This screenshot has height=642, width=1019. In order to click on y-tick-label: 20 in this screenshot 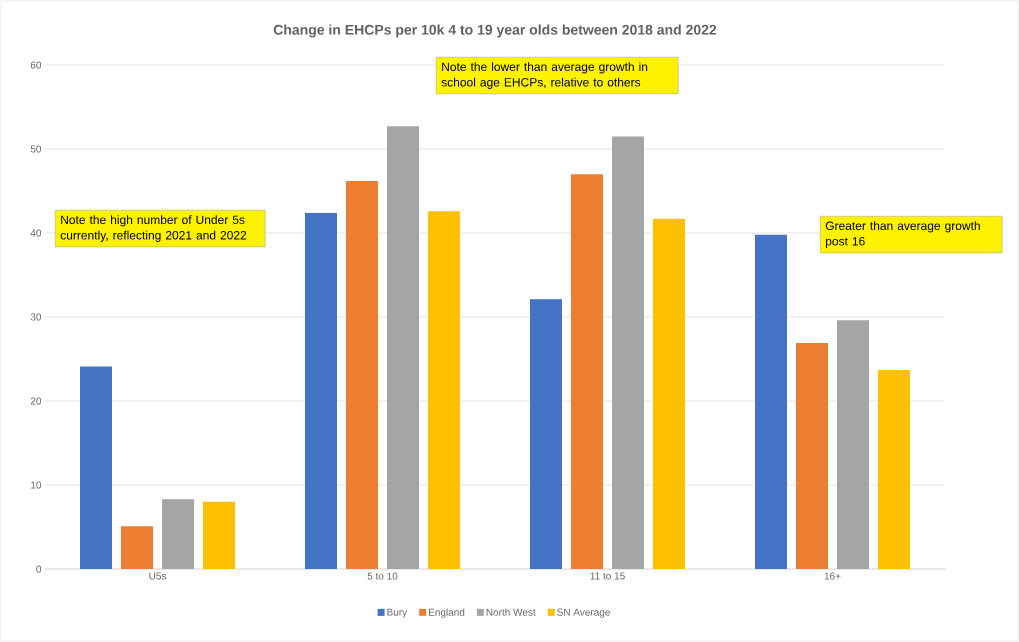, I will do `click(36, 401)`.